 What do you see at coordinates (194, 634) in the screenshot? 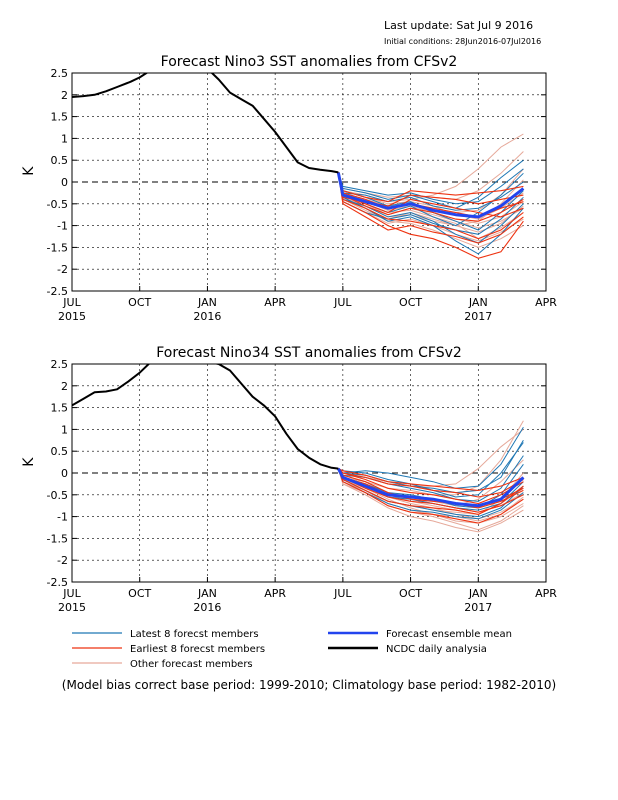
I see `legend-label-latest: Latest 8 forecst members` at bounding box center [194, 634].